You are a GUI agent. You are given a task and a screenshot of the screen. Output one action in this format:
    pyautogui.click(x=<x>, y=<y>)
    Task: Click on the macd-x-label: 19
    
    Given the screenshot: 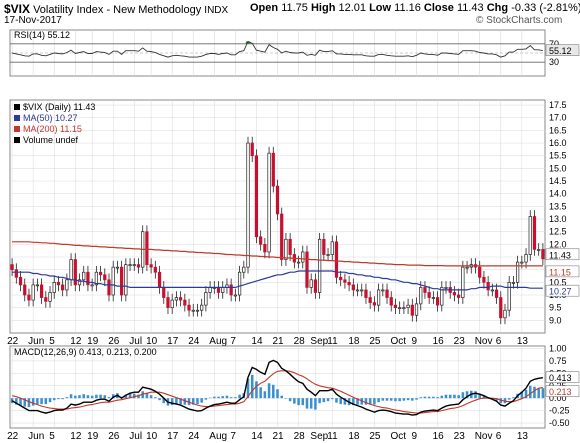 What is the action you would take?
    pyautogui.click(x=93, y=436)
    